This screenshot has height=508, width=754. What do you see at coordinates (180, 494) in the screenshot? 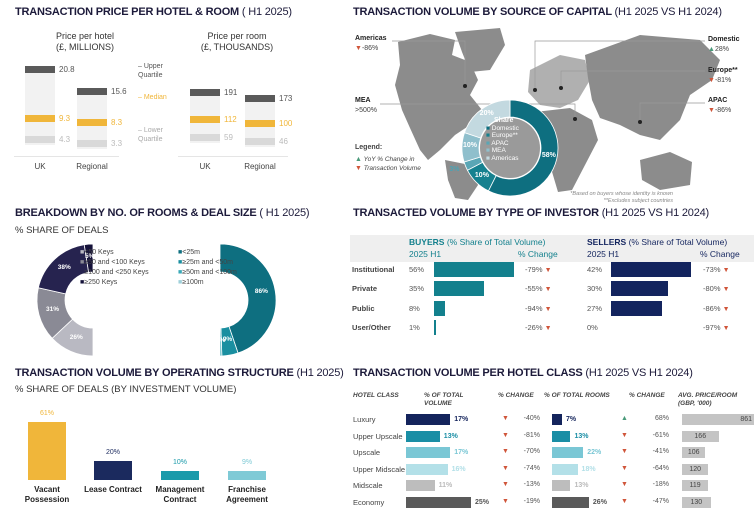
I see `operating-category: Management Contract` at bounding box center [180, 494].